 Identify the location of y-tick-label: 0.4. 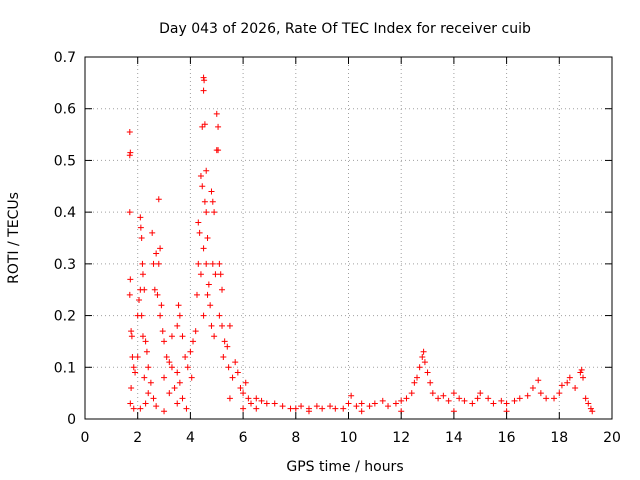
(65, 213).